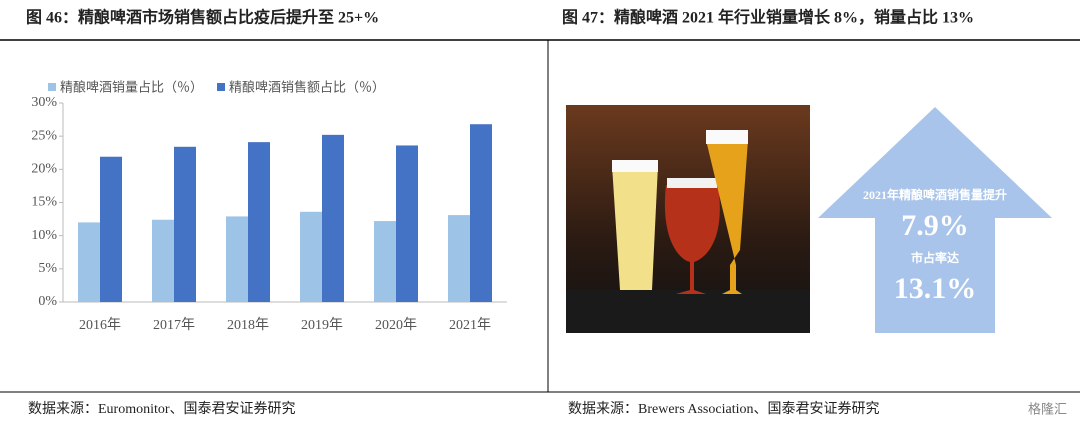 The image size is (1080, 427). What do you see at coordinates (174, 325) in the screenshot?
I see `x-tick-label: 2017年` at bounding box center [174, 325].